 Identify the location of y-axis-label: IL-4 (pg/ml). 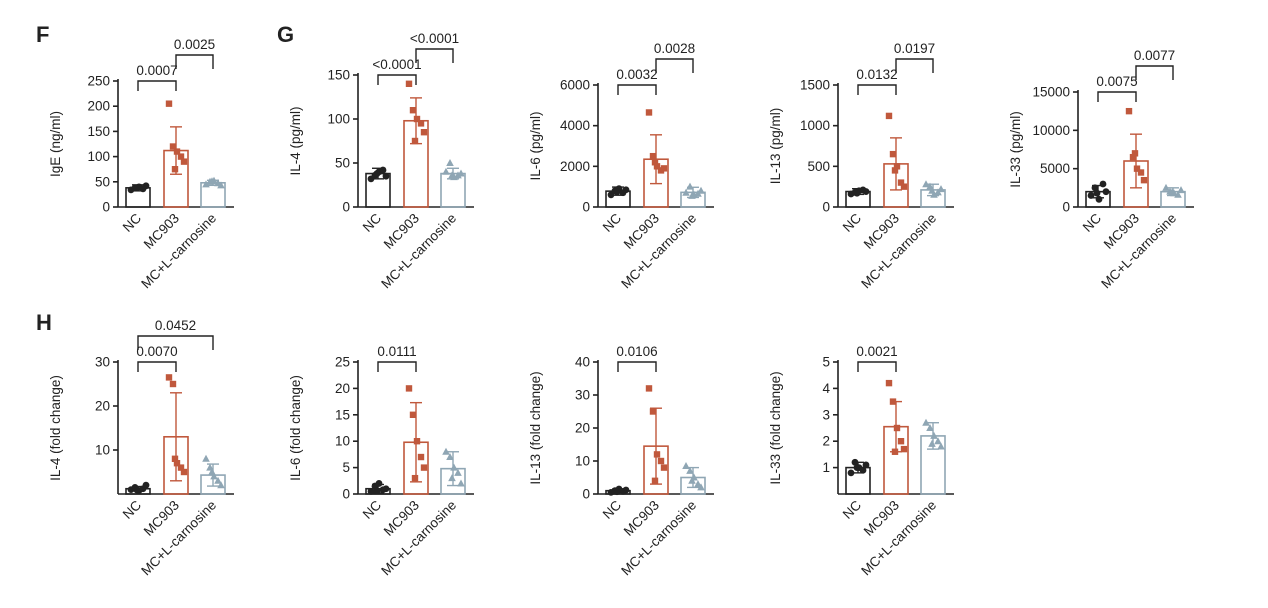
(295, 140).